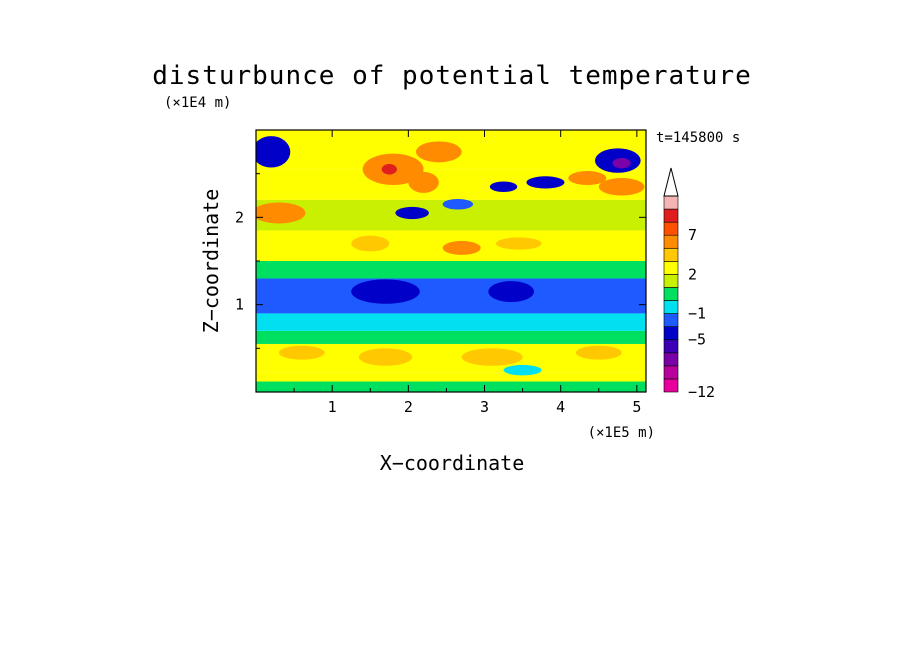 This screenshot has height=654, width=904. I want to click on x-tick-label-3: 3, so click(484, 407).